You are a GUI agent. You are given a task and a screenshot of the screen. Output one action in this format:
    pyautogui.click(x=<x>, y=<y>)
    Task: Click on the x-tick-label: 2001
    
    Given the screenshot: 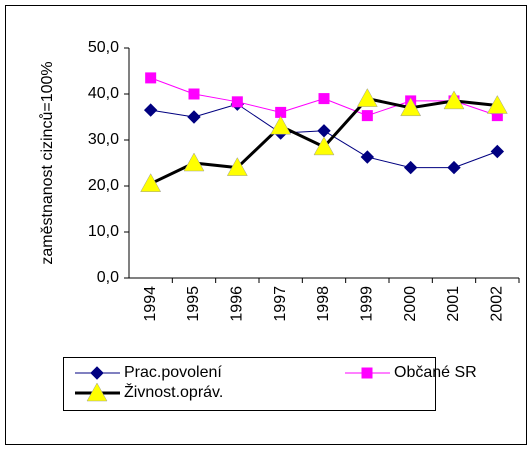 What is the action you would take?
    pyautogui.click(x=453, y=304)
    